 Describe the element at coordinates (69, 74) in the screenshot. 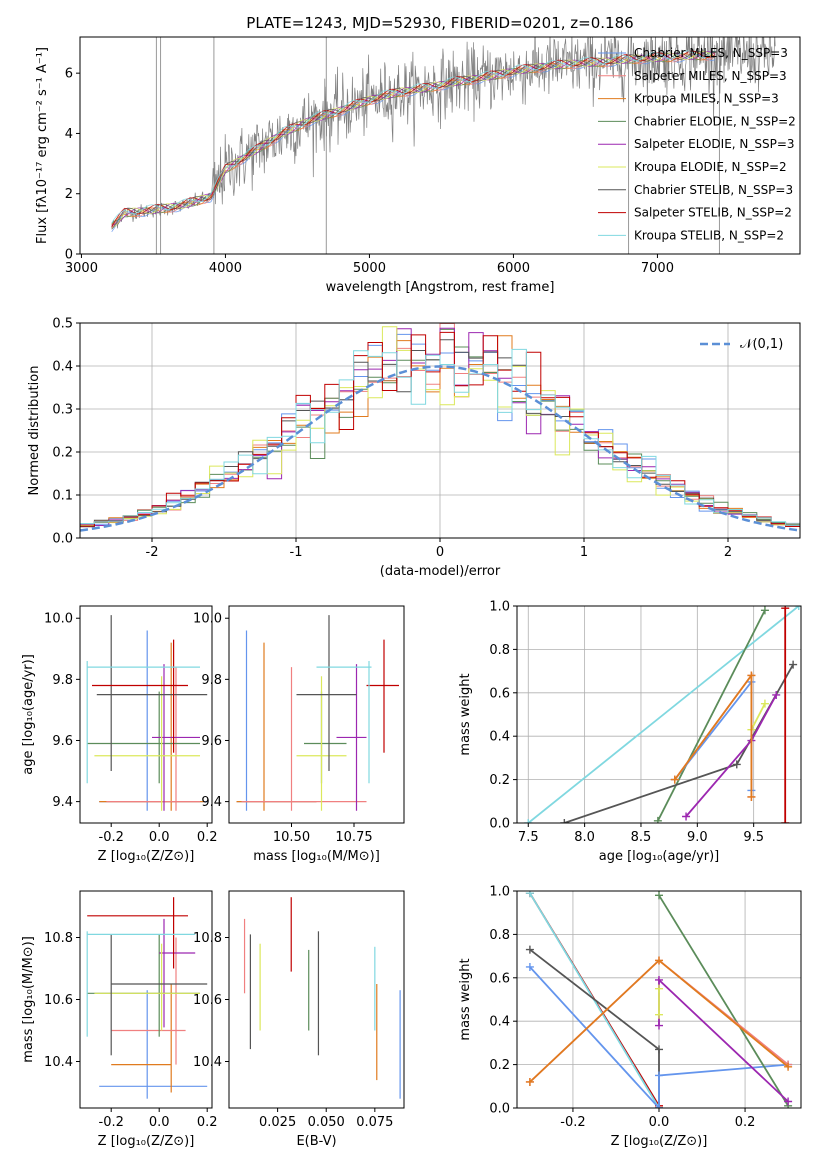

I see `y-tick-label: 6` at that location.